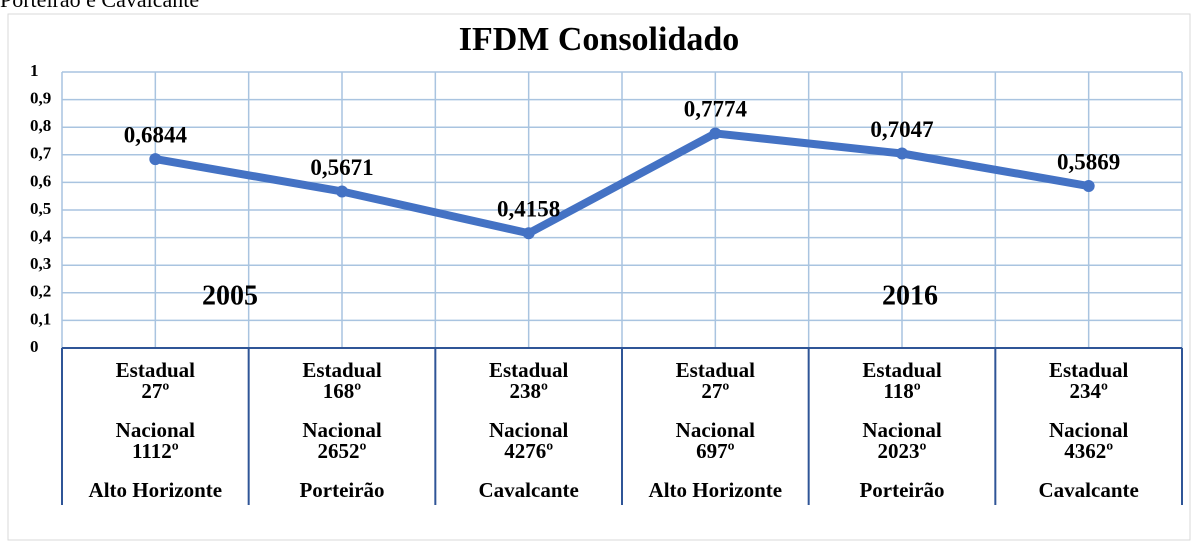 Image resolution: width=1198 pixels, height=545 pixels. What do you see at coordinates (41, 153) in the screenshot?
I see `y-tick-label: 0,7` at bounding box center [41, 153].